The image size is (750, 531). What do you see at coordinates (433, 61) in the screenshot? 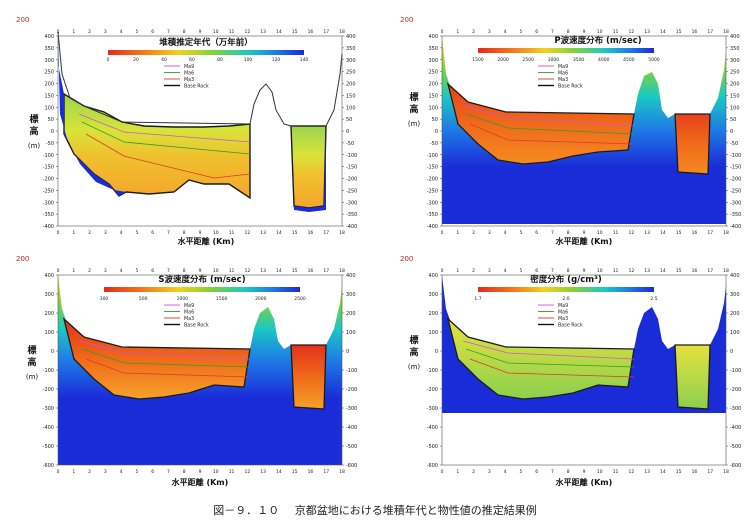
I see `y-tick-label-left: 300` at bounding box center [433, 61].